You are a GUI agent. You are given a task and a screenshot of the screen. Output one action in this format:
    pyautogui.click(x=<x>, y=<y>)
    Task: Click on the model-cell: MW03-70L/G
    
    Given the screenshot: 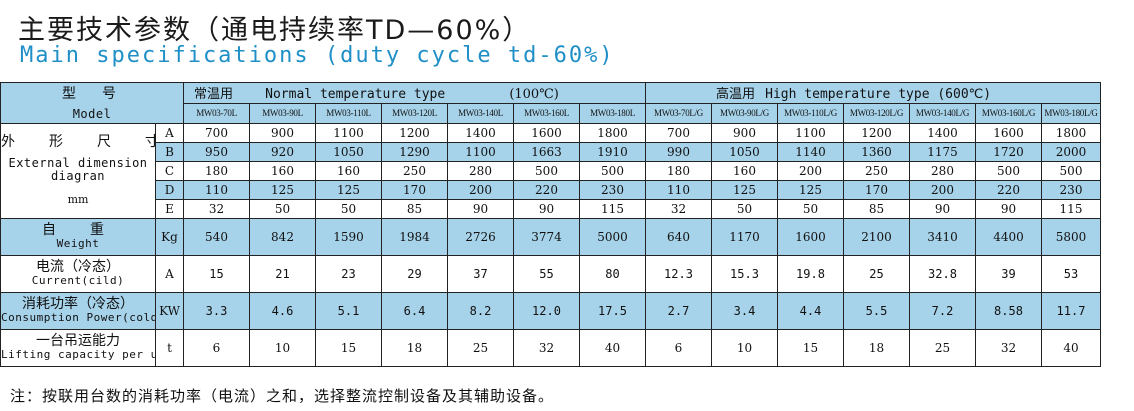 What is the action you would take?
    pyautogui.click(x=678, y=113)
    